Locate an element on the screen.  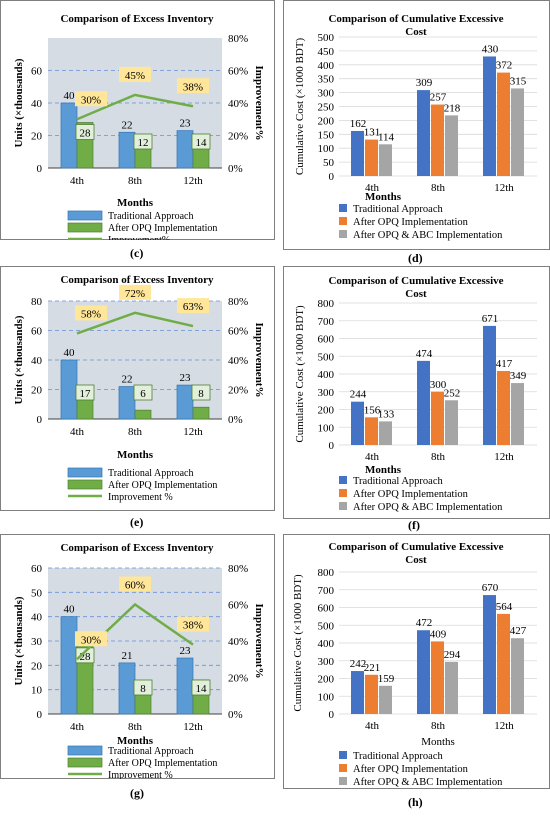
subcaption-g: (g) is located at coordinates (137, 793).